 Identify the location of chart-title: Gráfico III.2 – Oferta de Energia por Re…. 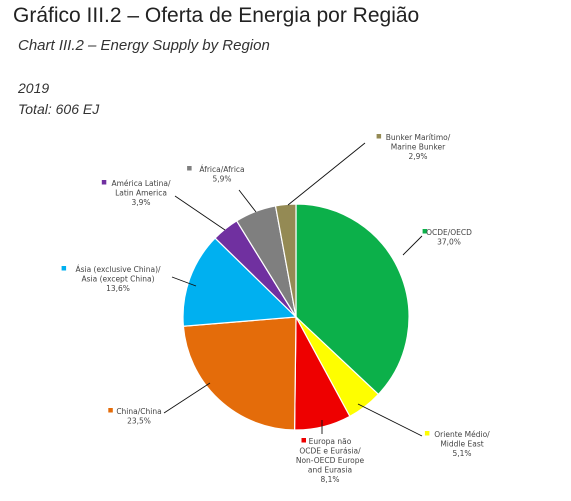
(216, 15).